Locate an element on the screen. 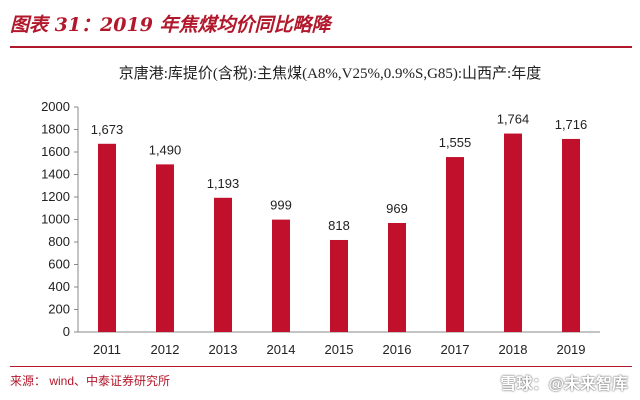 Image resolution: width=640 pixels, height=400 pixels. x-tick-label: 2019 is located at coordinates (571, 349).